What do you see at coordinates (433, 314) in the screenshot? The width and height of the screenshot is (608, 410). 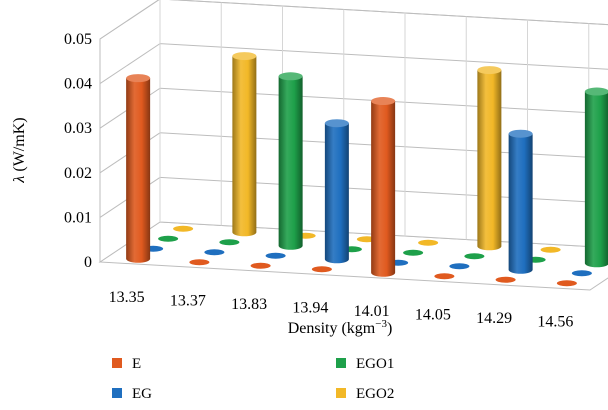 I see `x-tick-label: 14.05` at bounding box center [433, 314].